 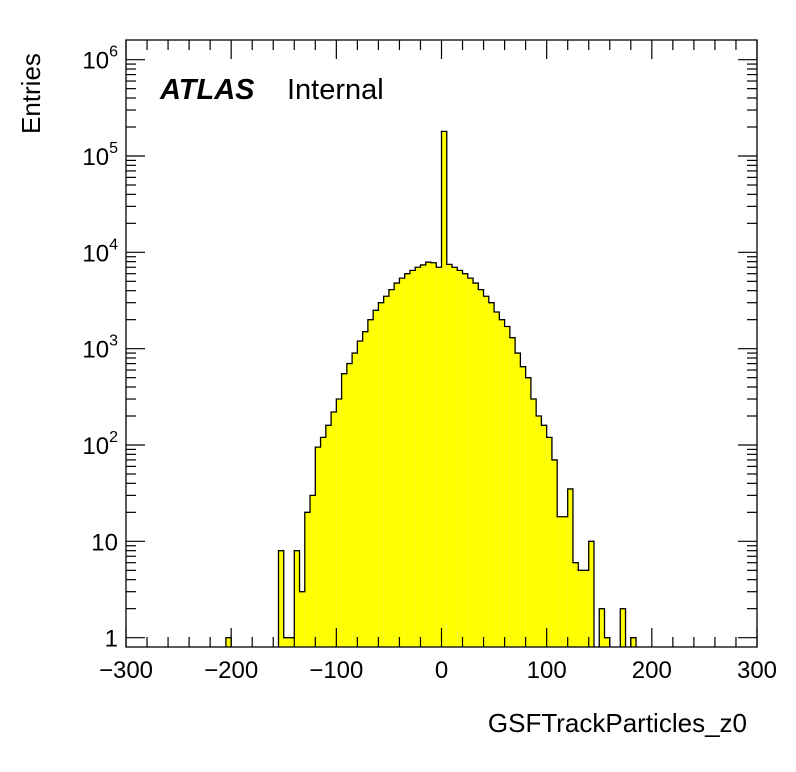 I want to click on y-tick-label: 10⁶, so click(x=100, y=59).